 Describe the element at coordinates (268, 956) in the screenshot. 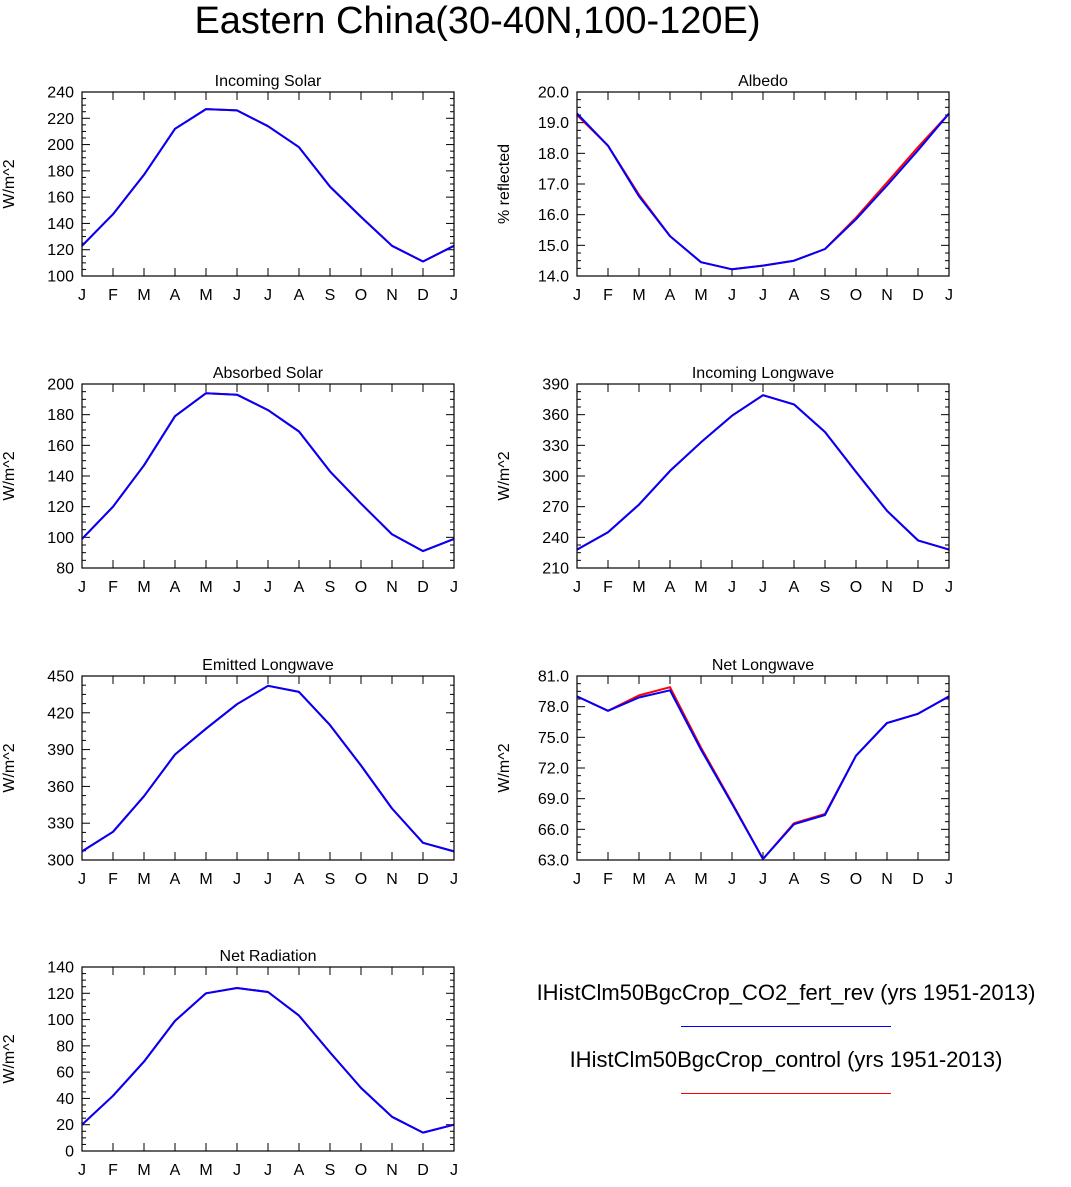

I see `panel-title-net-radiation: Net Radiation` at that location.